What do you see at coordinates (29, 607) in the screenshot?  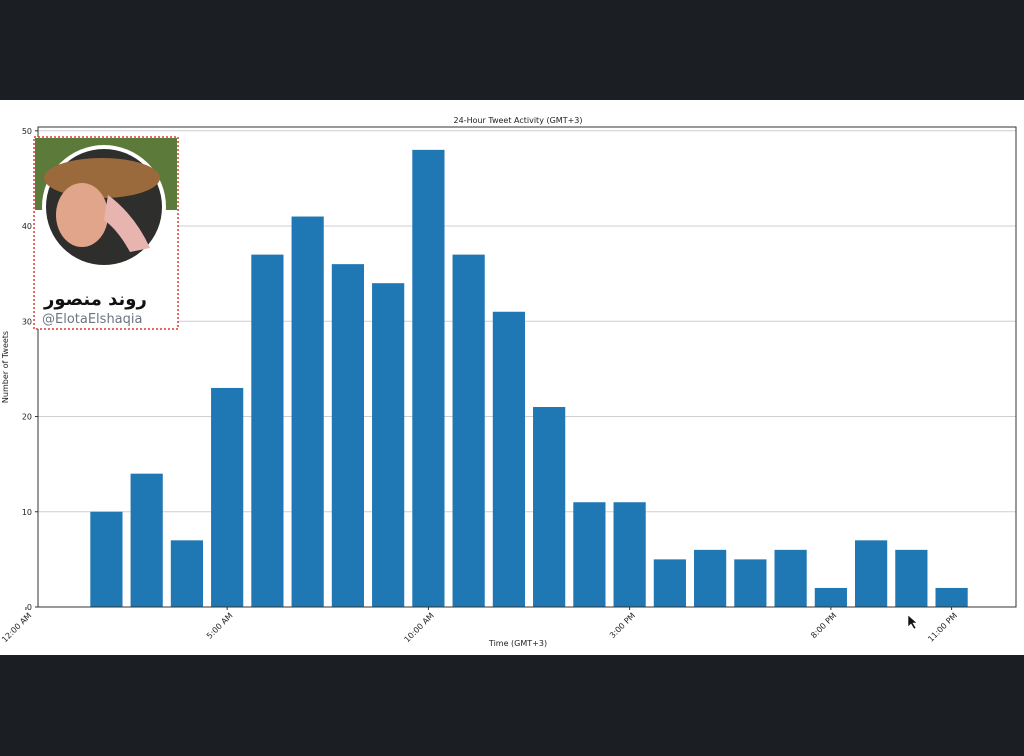 I see `y-tick-label: 0` at bounding box center [29, 607].